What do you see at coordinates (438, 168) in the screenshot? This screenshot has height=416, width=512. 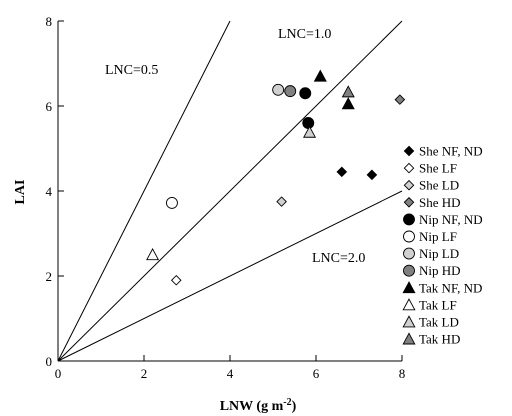 I see `legend-entry: She LF` at bounding box center [438, 168].